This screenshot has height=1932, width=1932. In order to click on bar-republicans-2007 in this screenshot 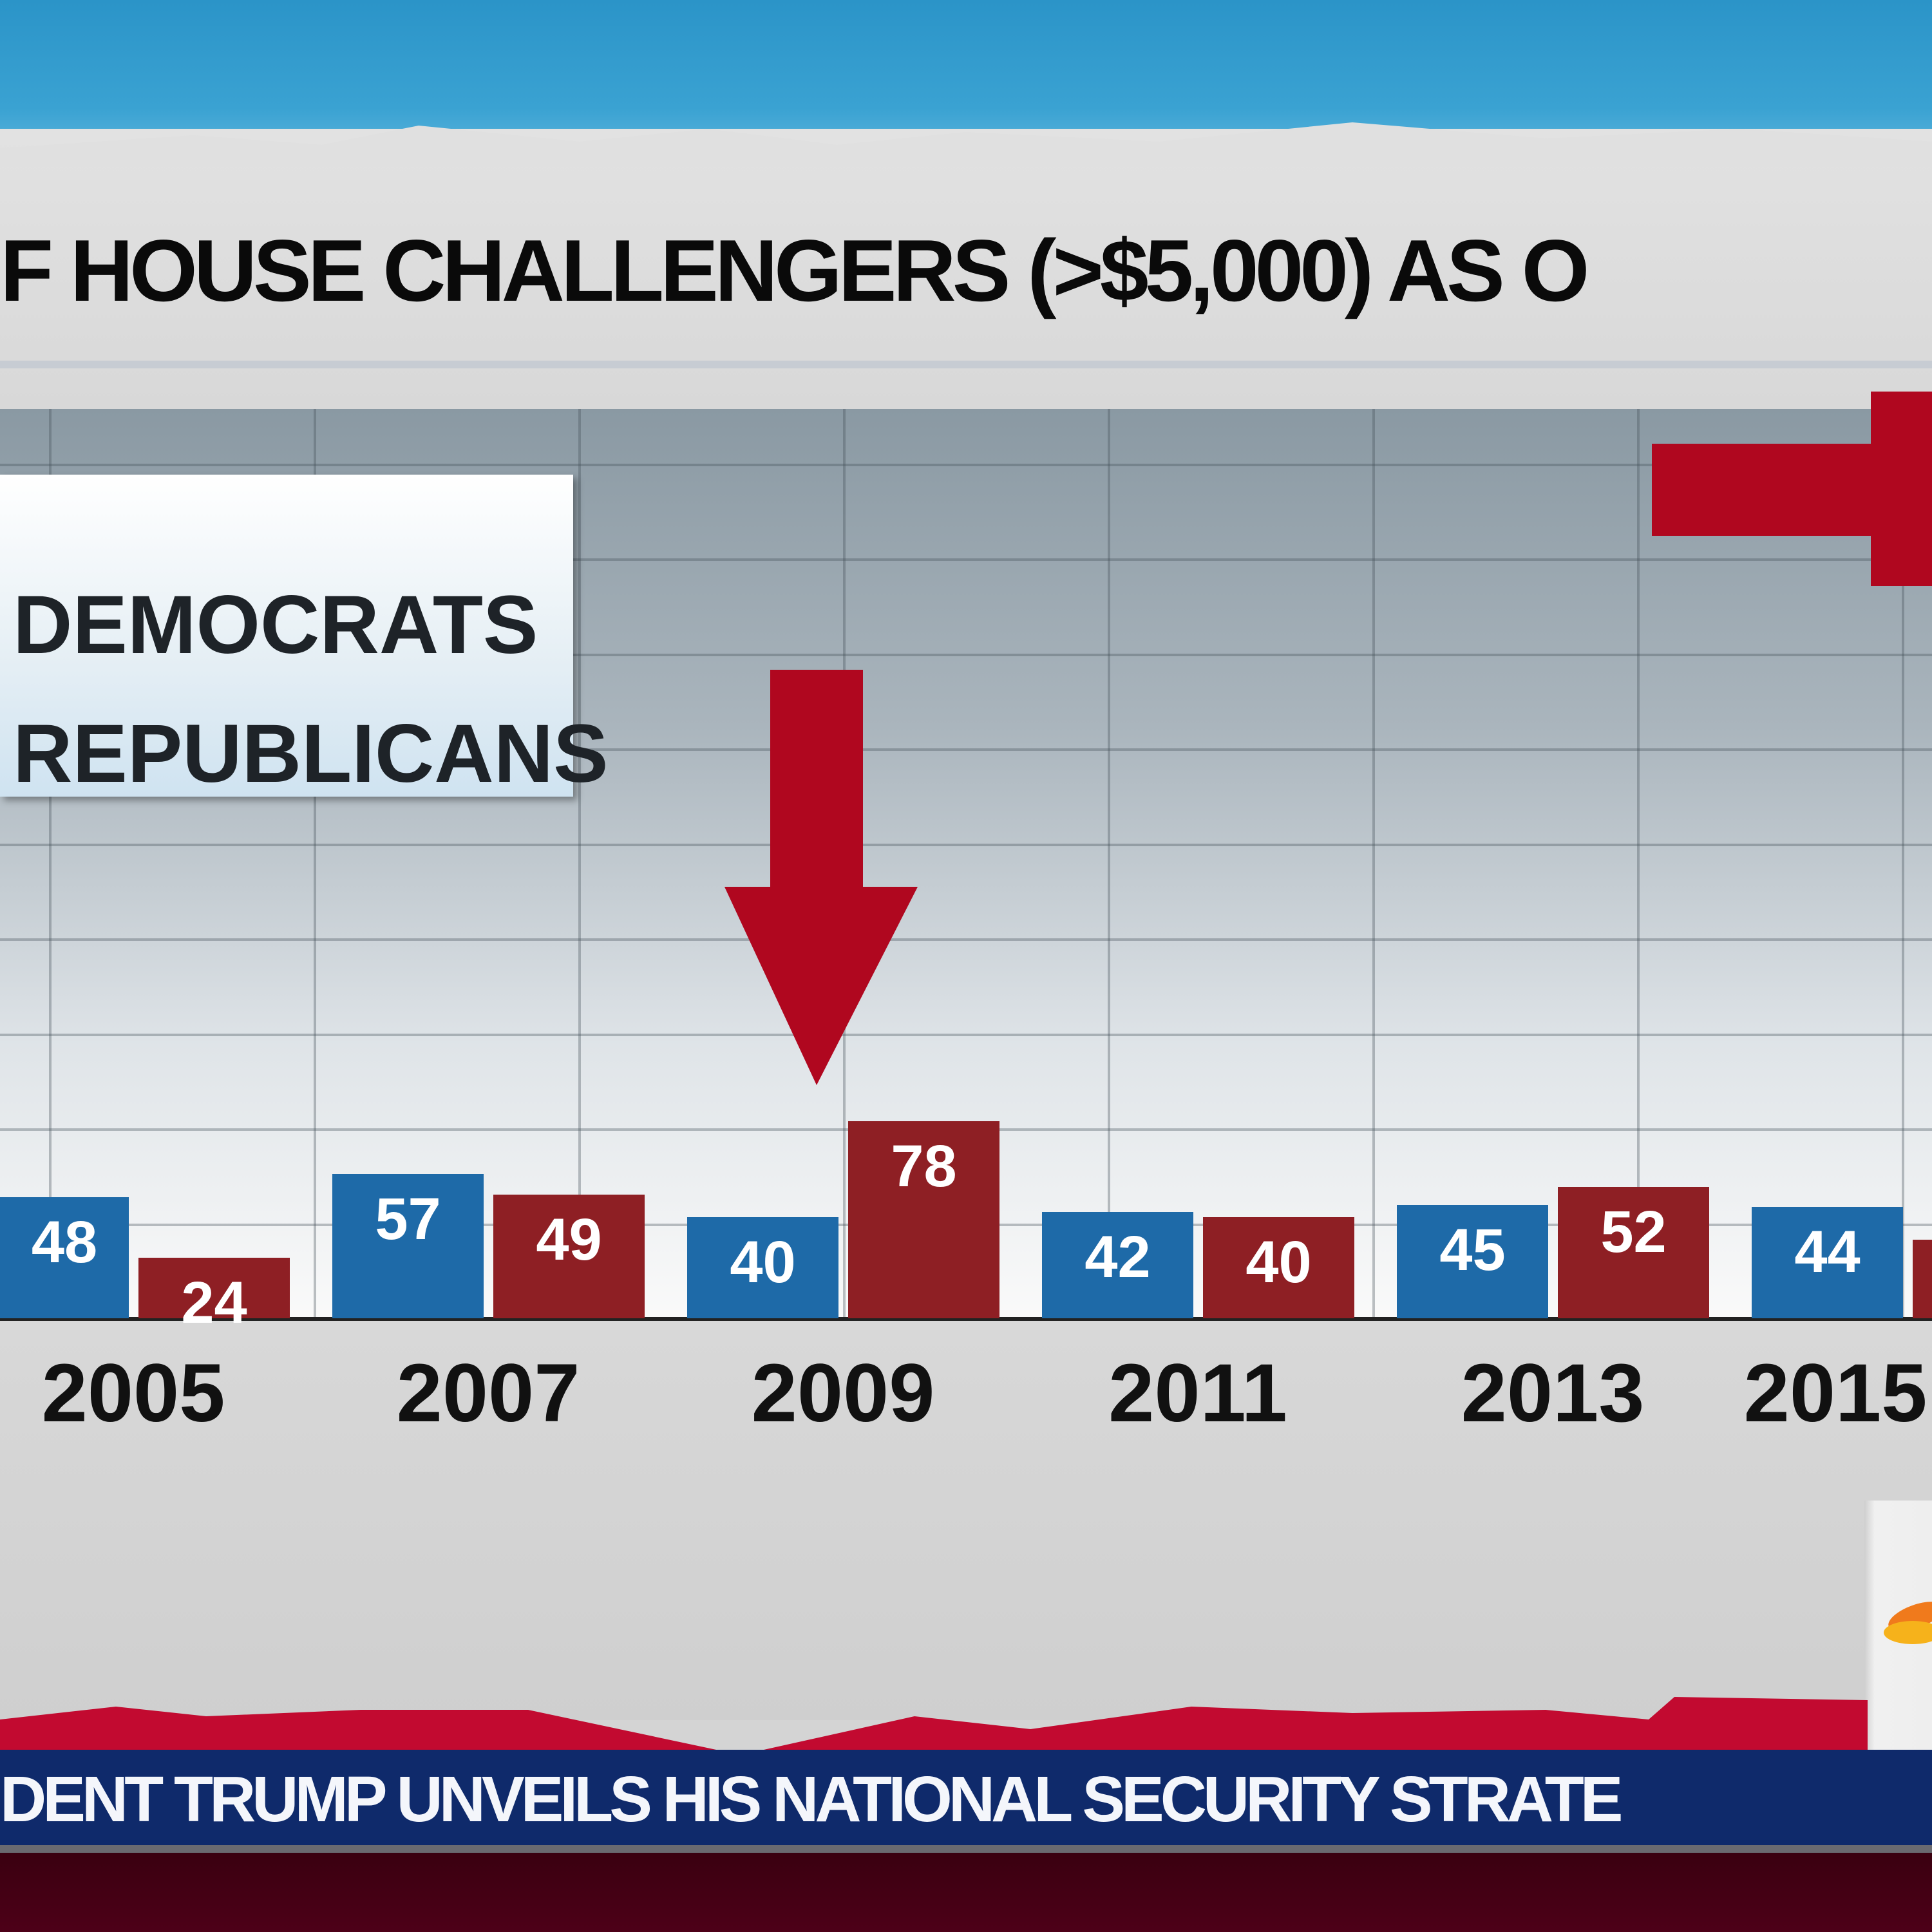, I will do `click(569, 1256)`.